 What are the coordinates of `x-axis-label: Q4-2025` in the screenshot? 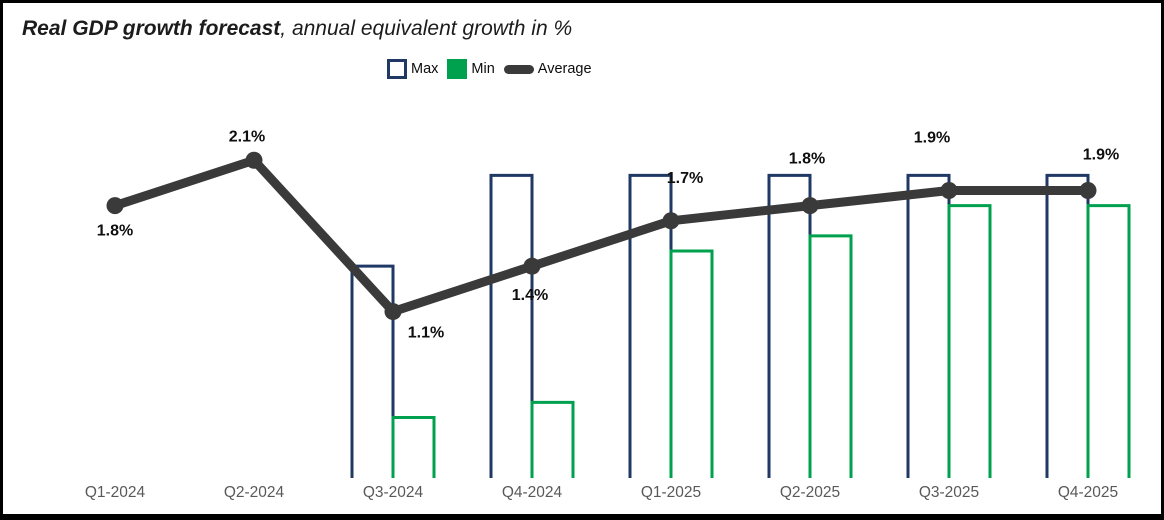 It's located at (1088, 492).